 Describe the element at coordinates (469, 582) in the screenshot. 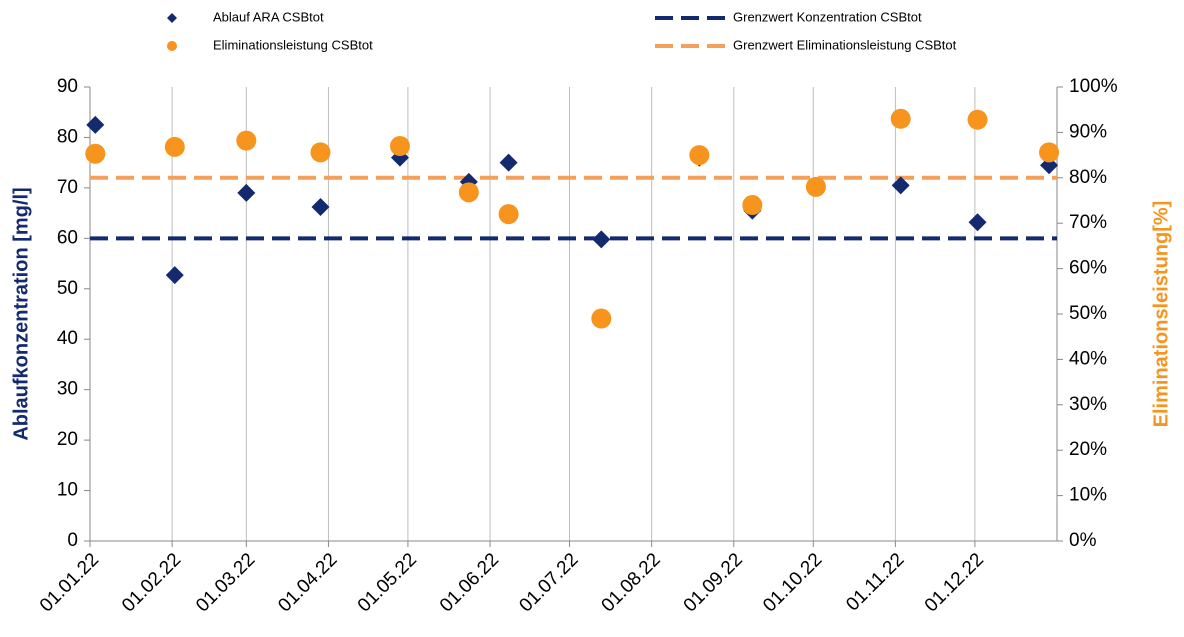

I see `x-tick-label: 01.06.22` at that location.